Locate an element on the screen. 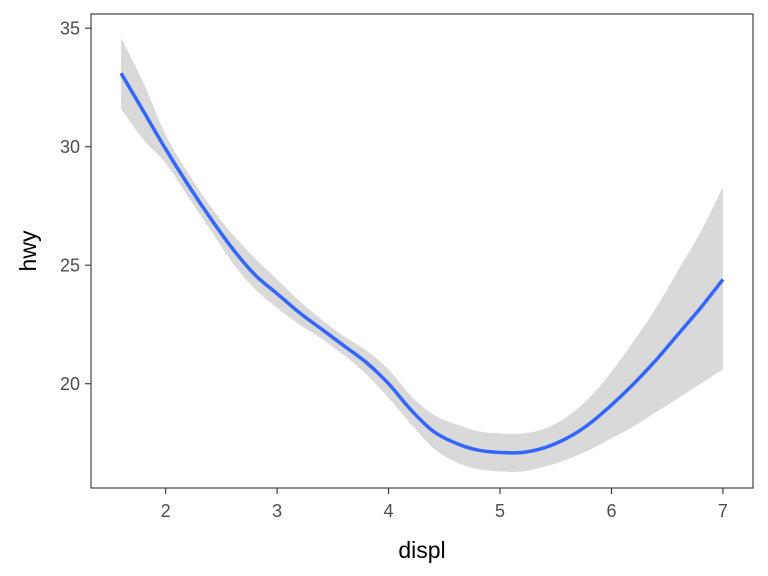 This screenshot has width=768, height=576. x-tick-label: 2 is located at coordinates (166, 511).